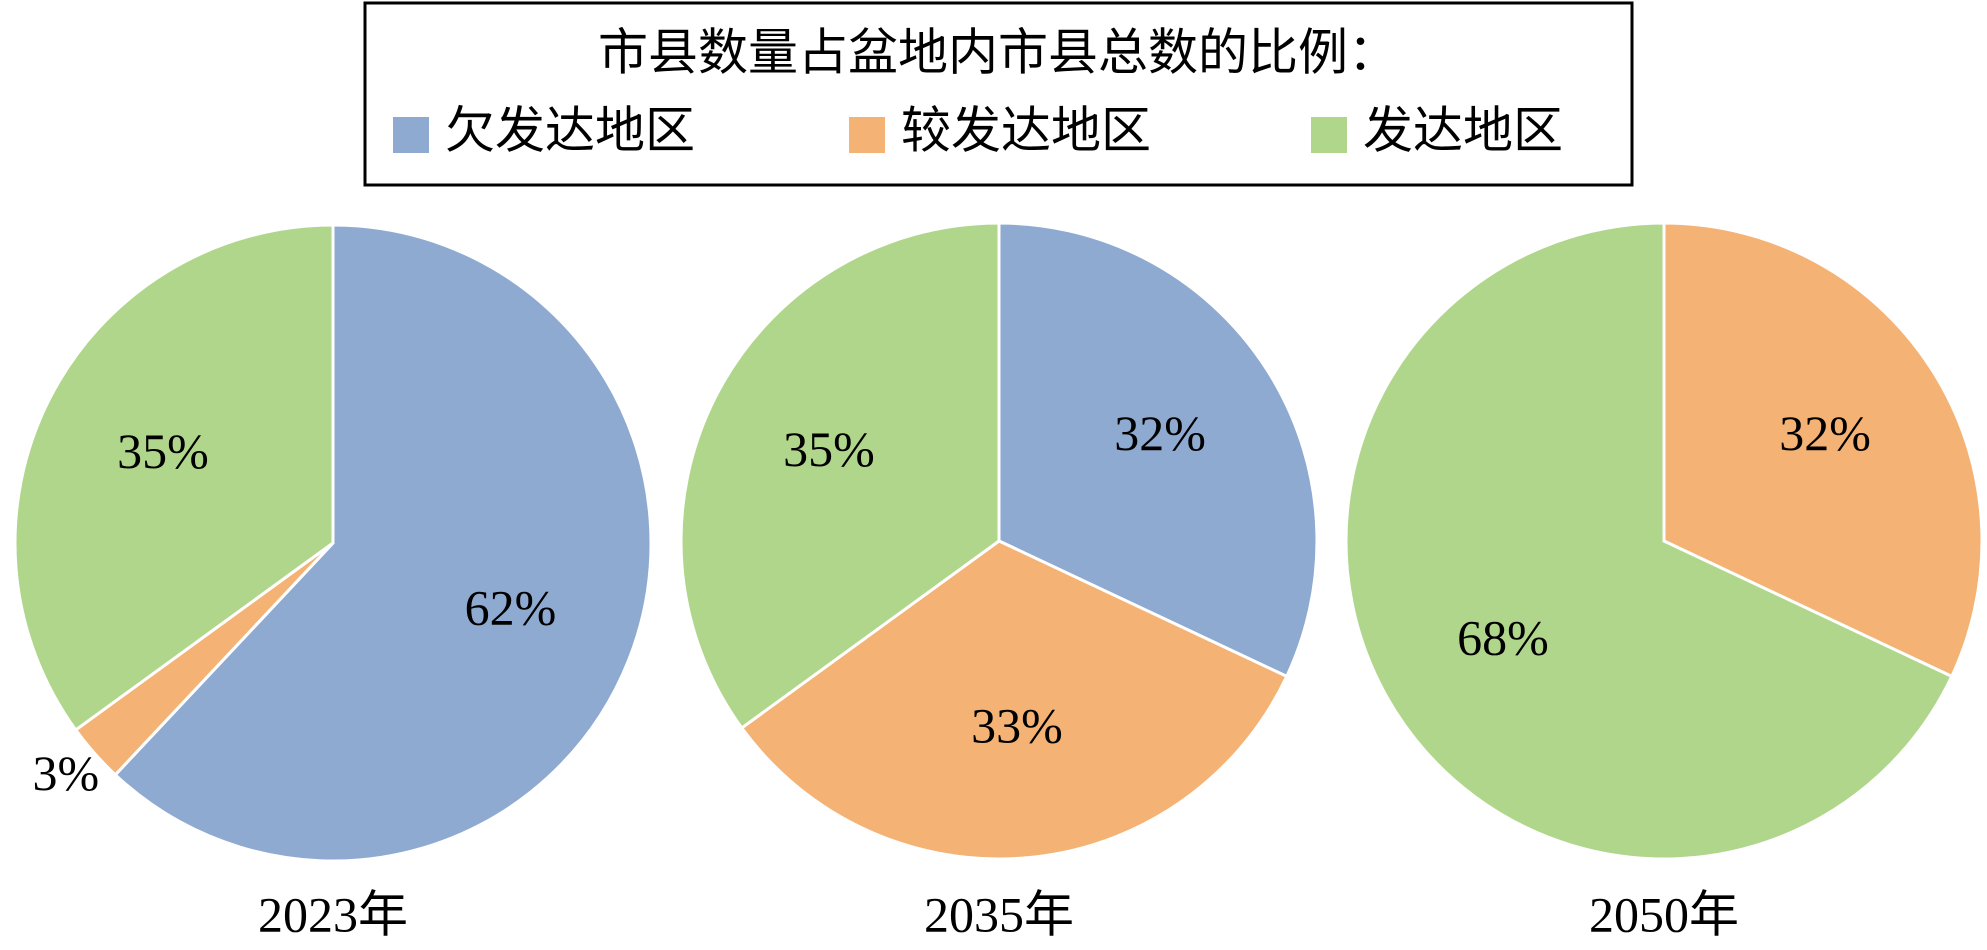  Describe the element at coordinates (1017, 725) in the screenshot. I see `data-label: 33%` at that location.